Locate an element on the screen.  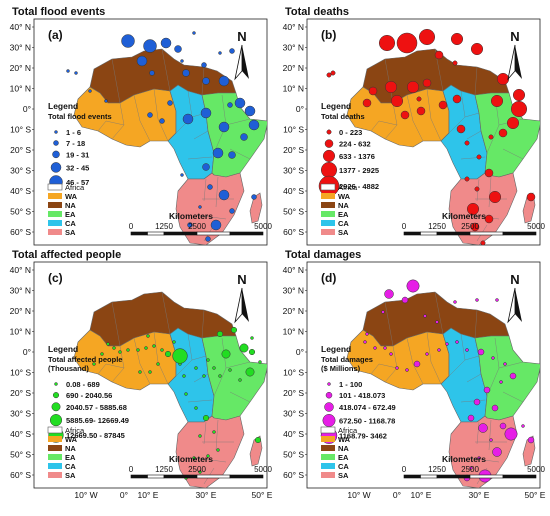
latitude-label: 40° N is located at coordinates (20, 27).